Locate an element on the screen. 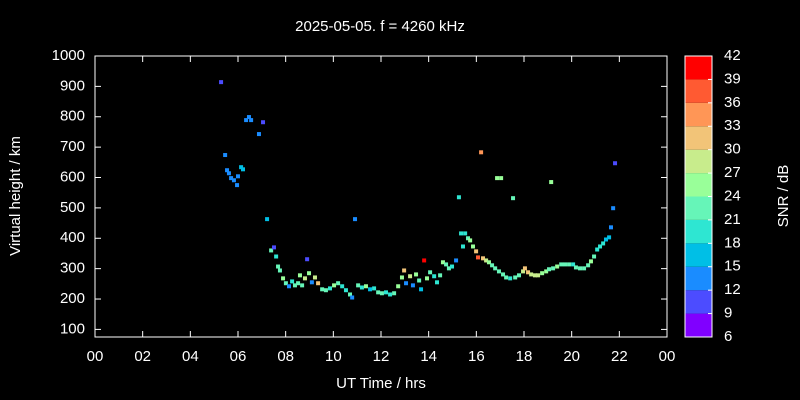 Image resolution: width=800 pixels, height=400 pixels. y-tick-label: 200 is located at coordinates (72, 298).